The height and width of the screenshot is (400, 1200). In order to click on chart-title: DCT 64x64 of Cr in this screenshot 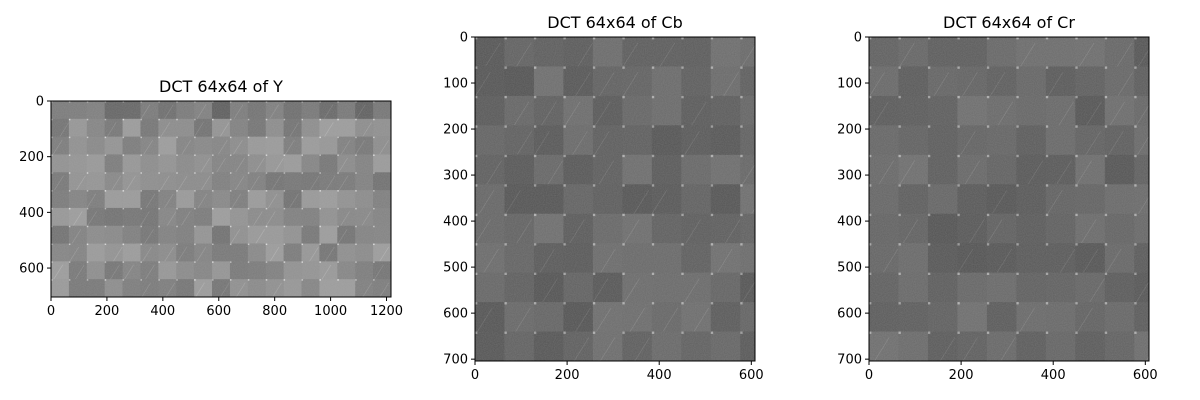, I will do `click(1009, 22)`.